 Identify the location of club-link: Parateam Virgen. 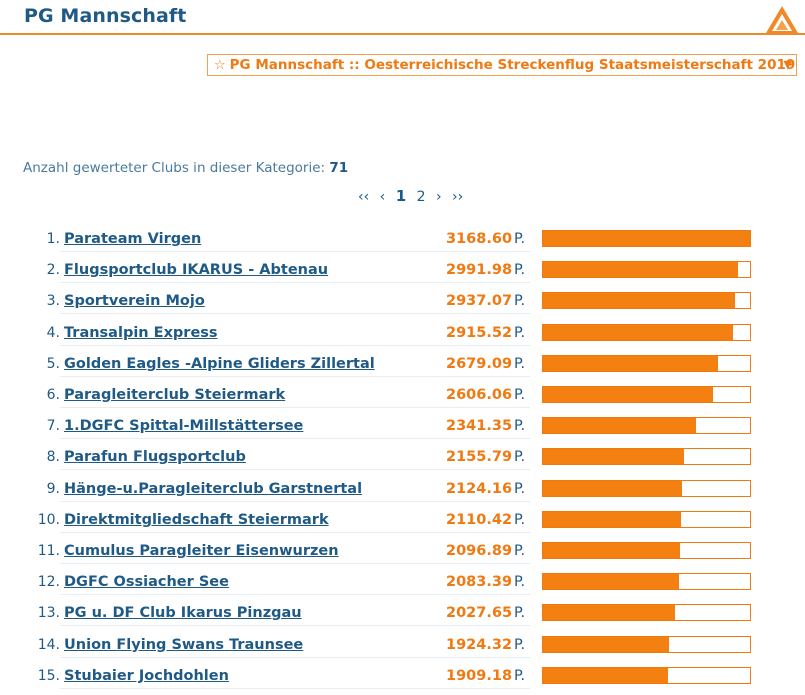
(133, 239).